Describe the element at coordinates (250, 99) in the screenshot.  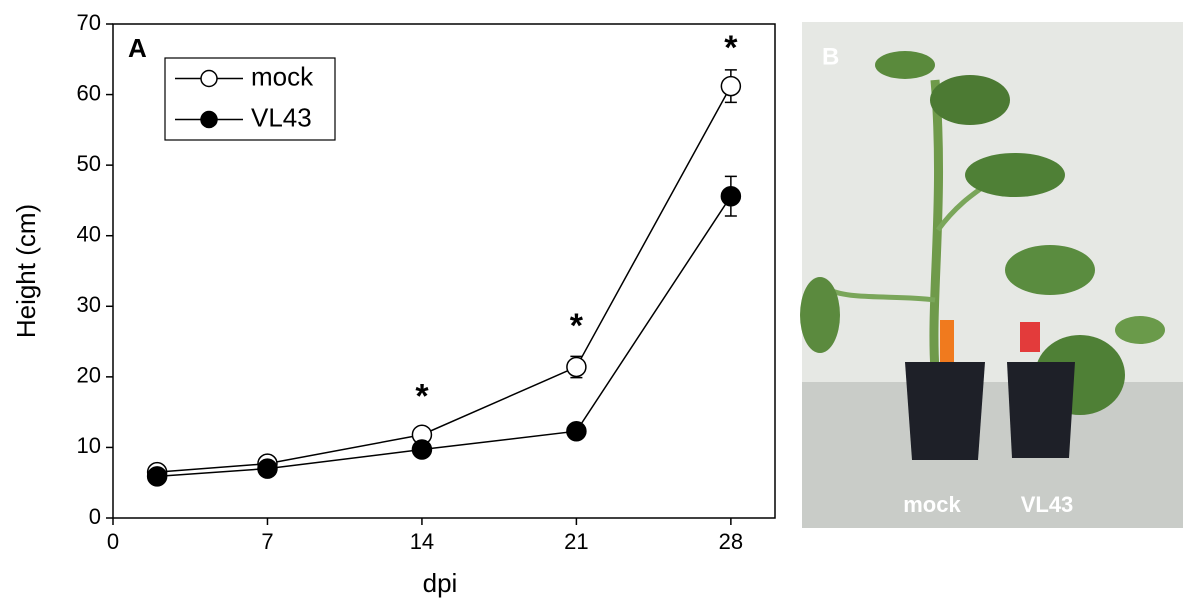
I see `legend-box` at that location.